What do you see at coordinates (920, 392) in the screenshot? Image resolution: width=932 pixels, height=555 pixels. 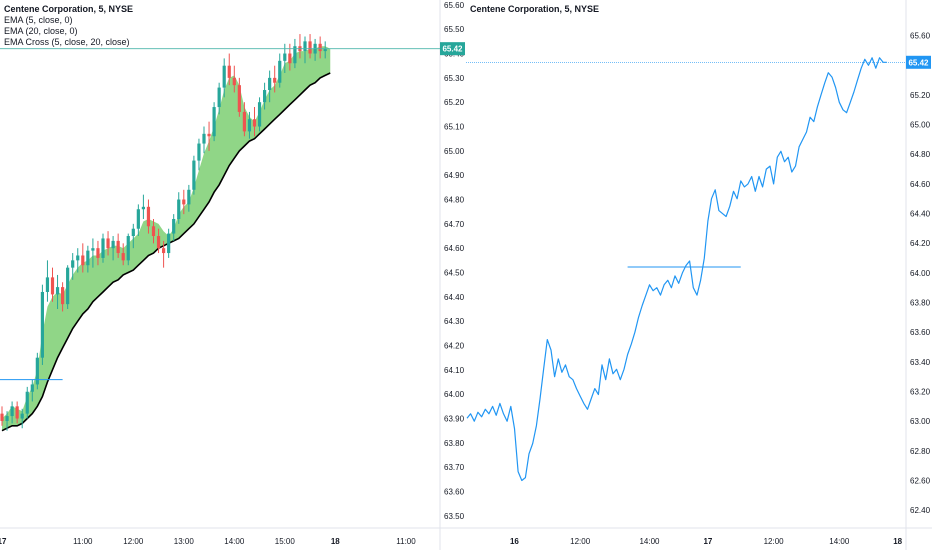 I see `right-y-tick-label: 63.20` at bounding box center [920, 392].